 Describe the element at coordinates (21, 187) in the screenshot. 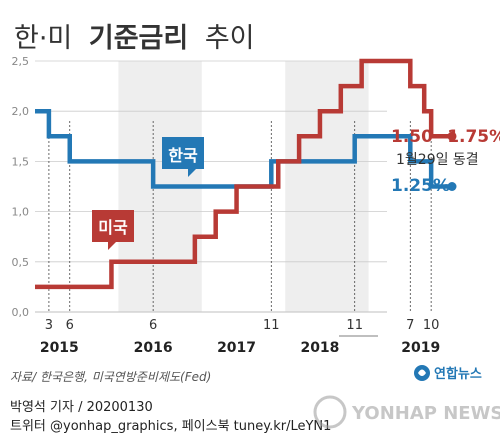

I see `y-axis-ticks: 0,0 0,5 1,0 1,5 2,0 2,5` at that location.